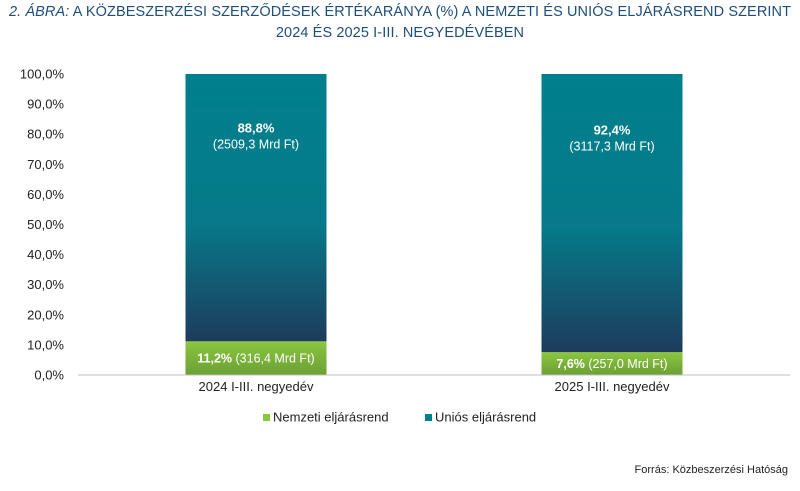 This screenshot has width=800, height=491. What do you see at coordinates (49, 375) in the screenshot?
I see `y-tick-label: 0,0%` at bounding box center [49, 375].